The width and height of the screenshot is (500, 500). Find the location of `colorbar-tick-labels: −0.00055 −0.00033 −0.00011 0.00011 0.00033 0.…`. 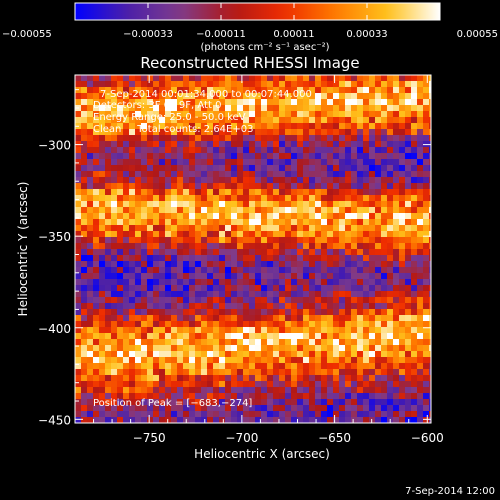

colorbar-tick-labels: −0.00055 −0.00033 −0.00011 0.00011 0.00033 0.… is located at coordinates (250, 34).